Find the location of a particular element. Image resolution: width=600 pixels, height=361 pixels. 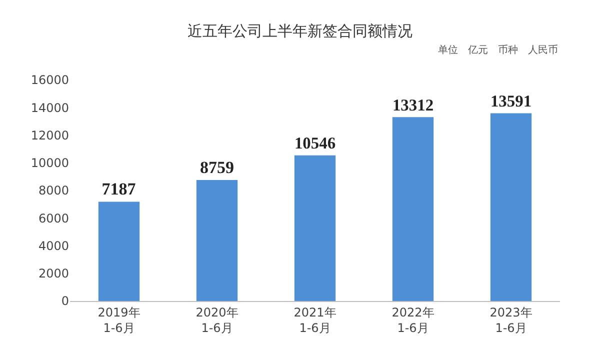

x-tick-label: 2023年 1-6月 is located at coordinates (511, 320).